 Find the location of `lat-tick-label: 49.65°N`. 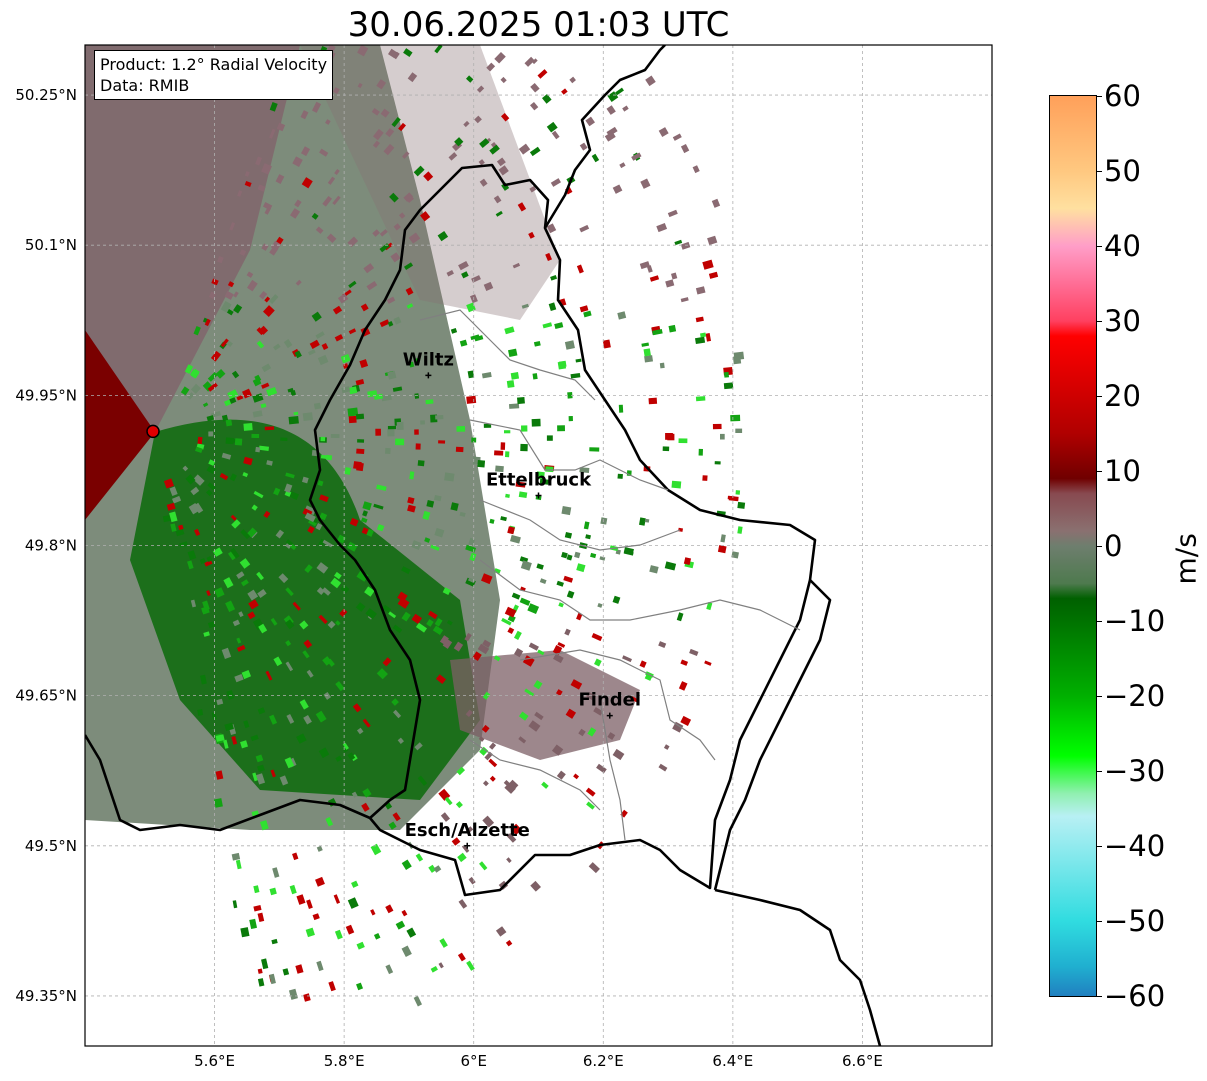

lat-tick-label: 49.65°N is located at coordinates (46, 696).